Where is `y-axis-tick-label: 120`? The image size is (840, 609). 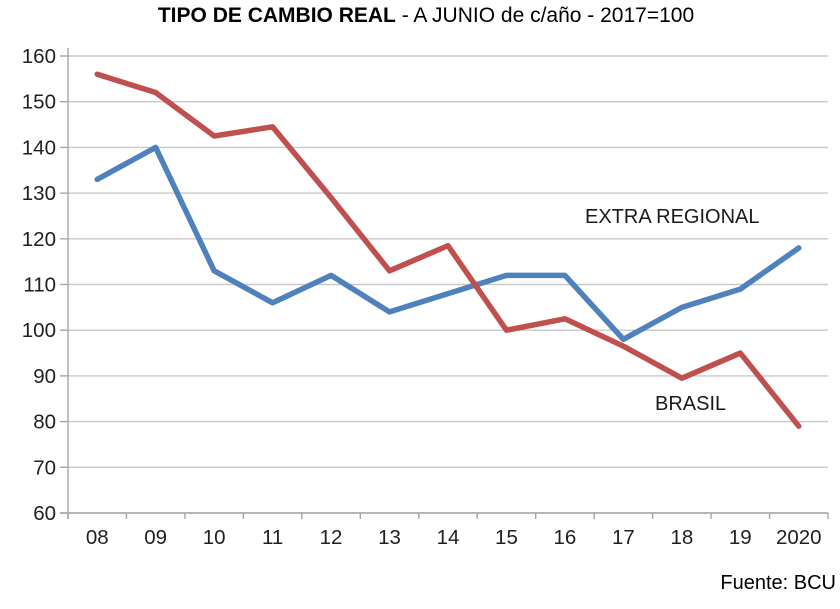
y-axis-tick-label: 120 is located at coordinates (39, 239).